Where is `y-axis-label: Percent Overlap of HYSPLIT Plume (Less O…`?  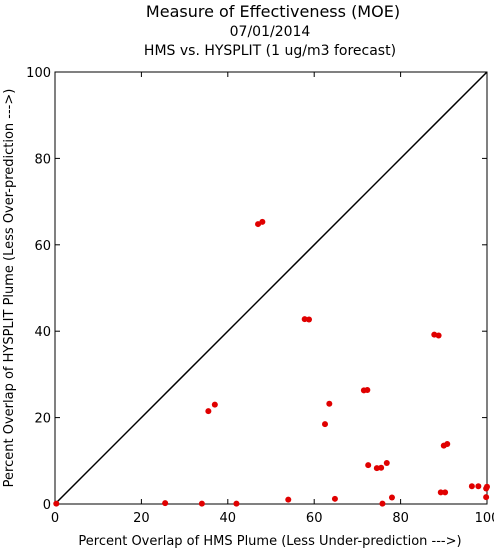
y-axis-label: Percent Overlap of HYSPLIT Plume (Less O… is located at coordinates (9, 288).